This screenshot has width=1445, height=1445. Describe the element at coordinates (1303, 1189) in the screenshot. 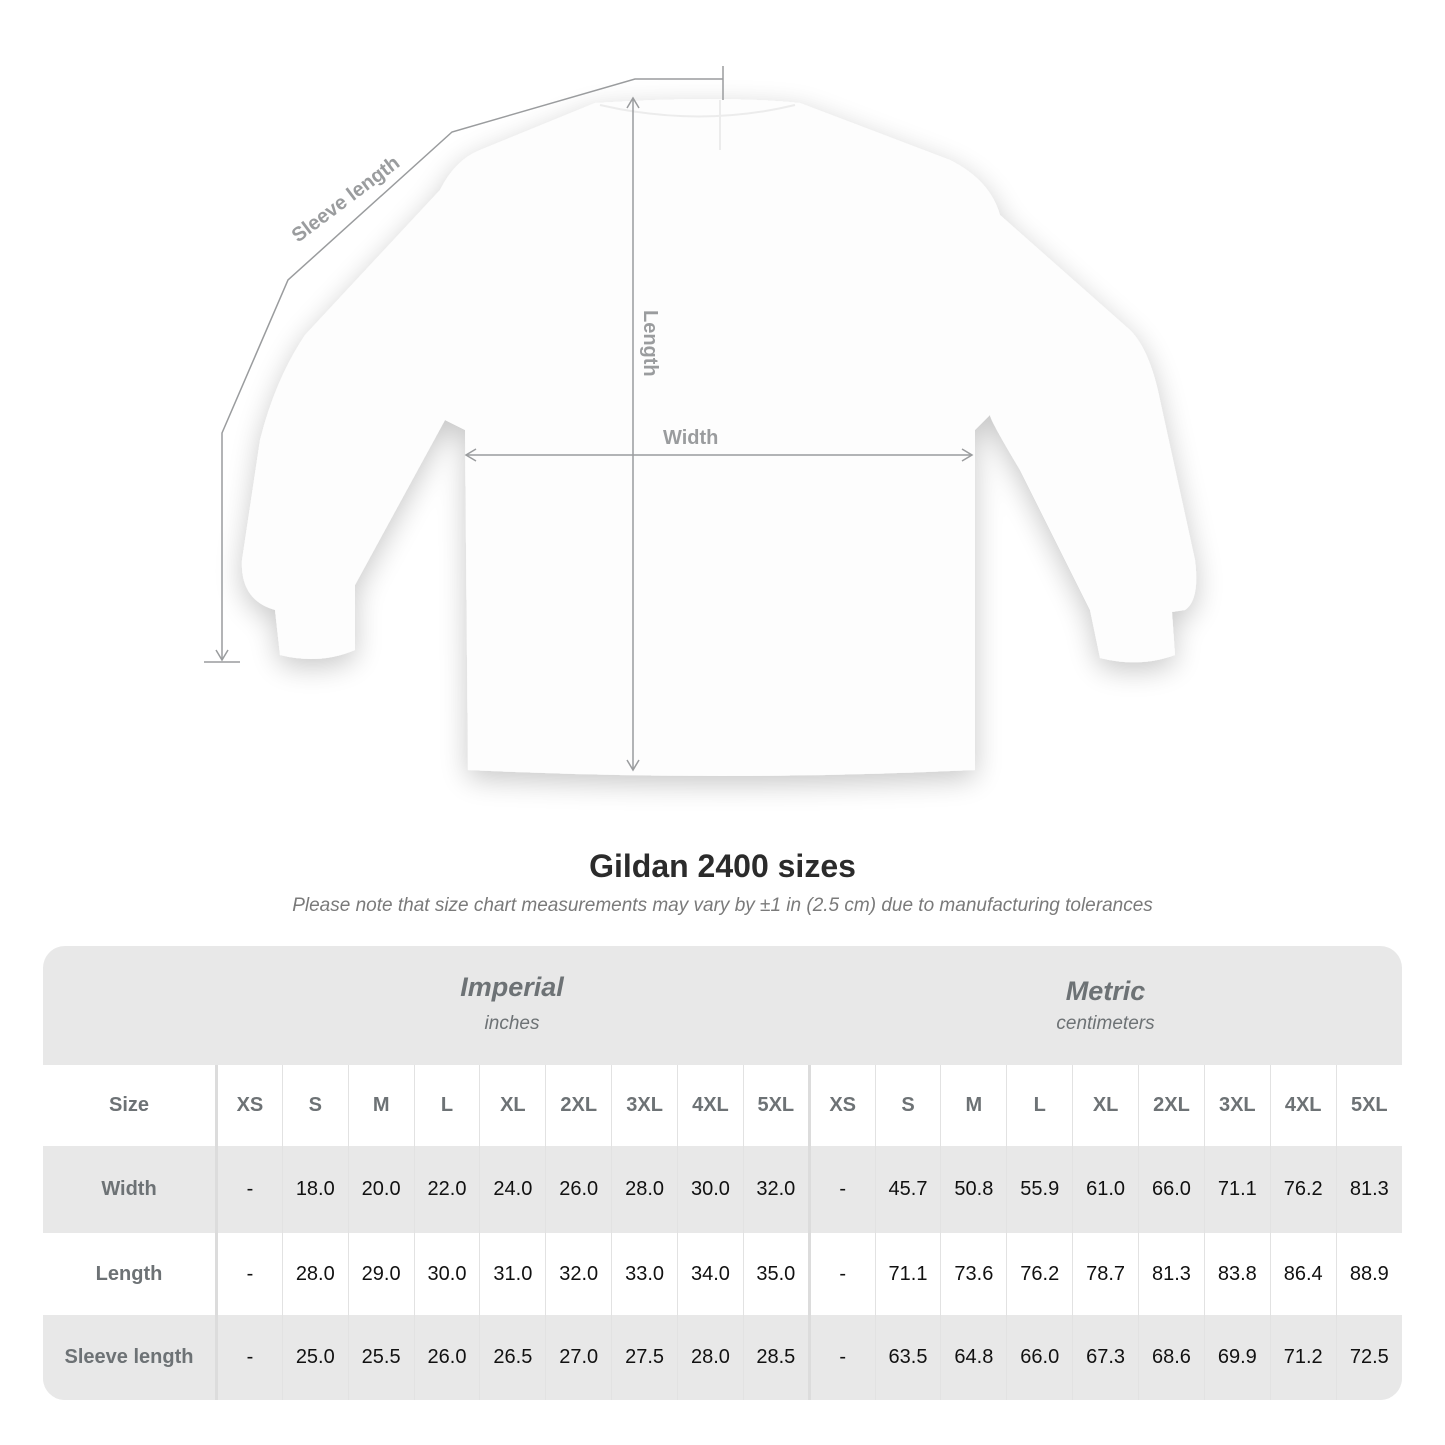

I see `metric-width-value: 76.2` at that location.